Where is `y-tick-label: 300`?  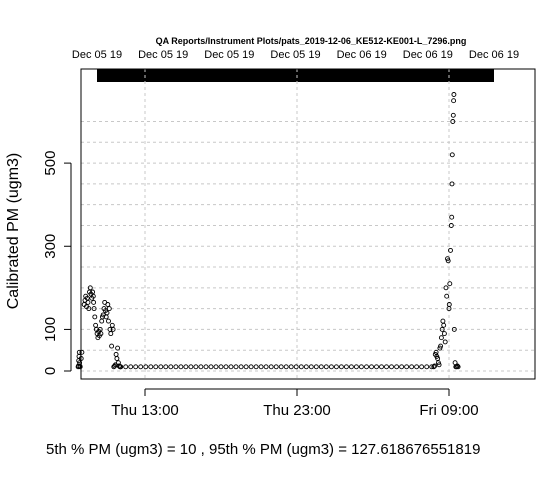 y-tick-label: 300 is located at coordinates (50, 246).